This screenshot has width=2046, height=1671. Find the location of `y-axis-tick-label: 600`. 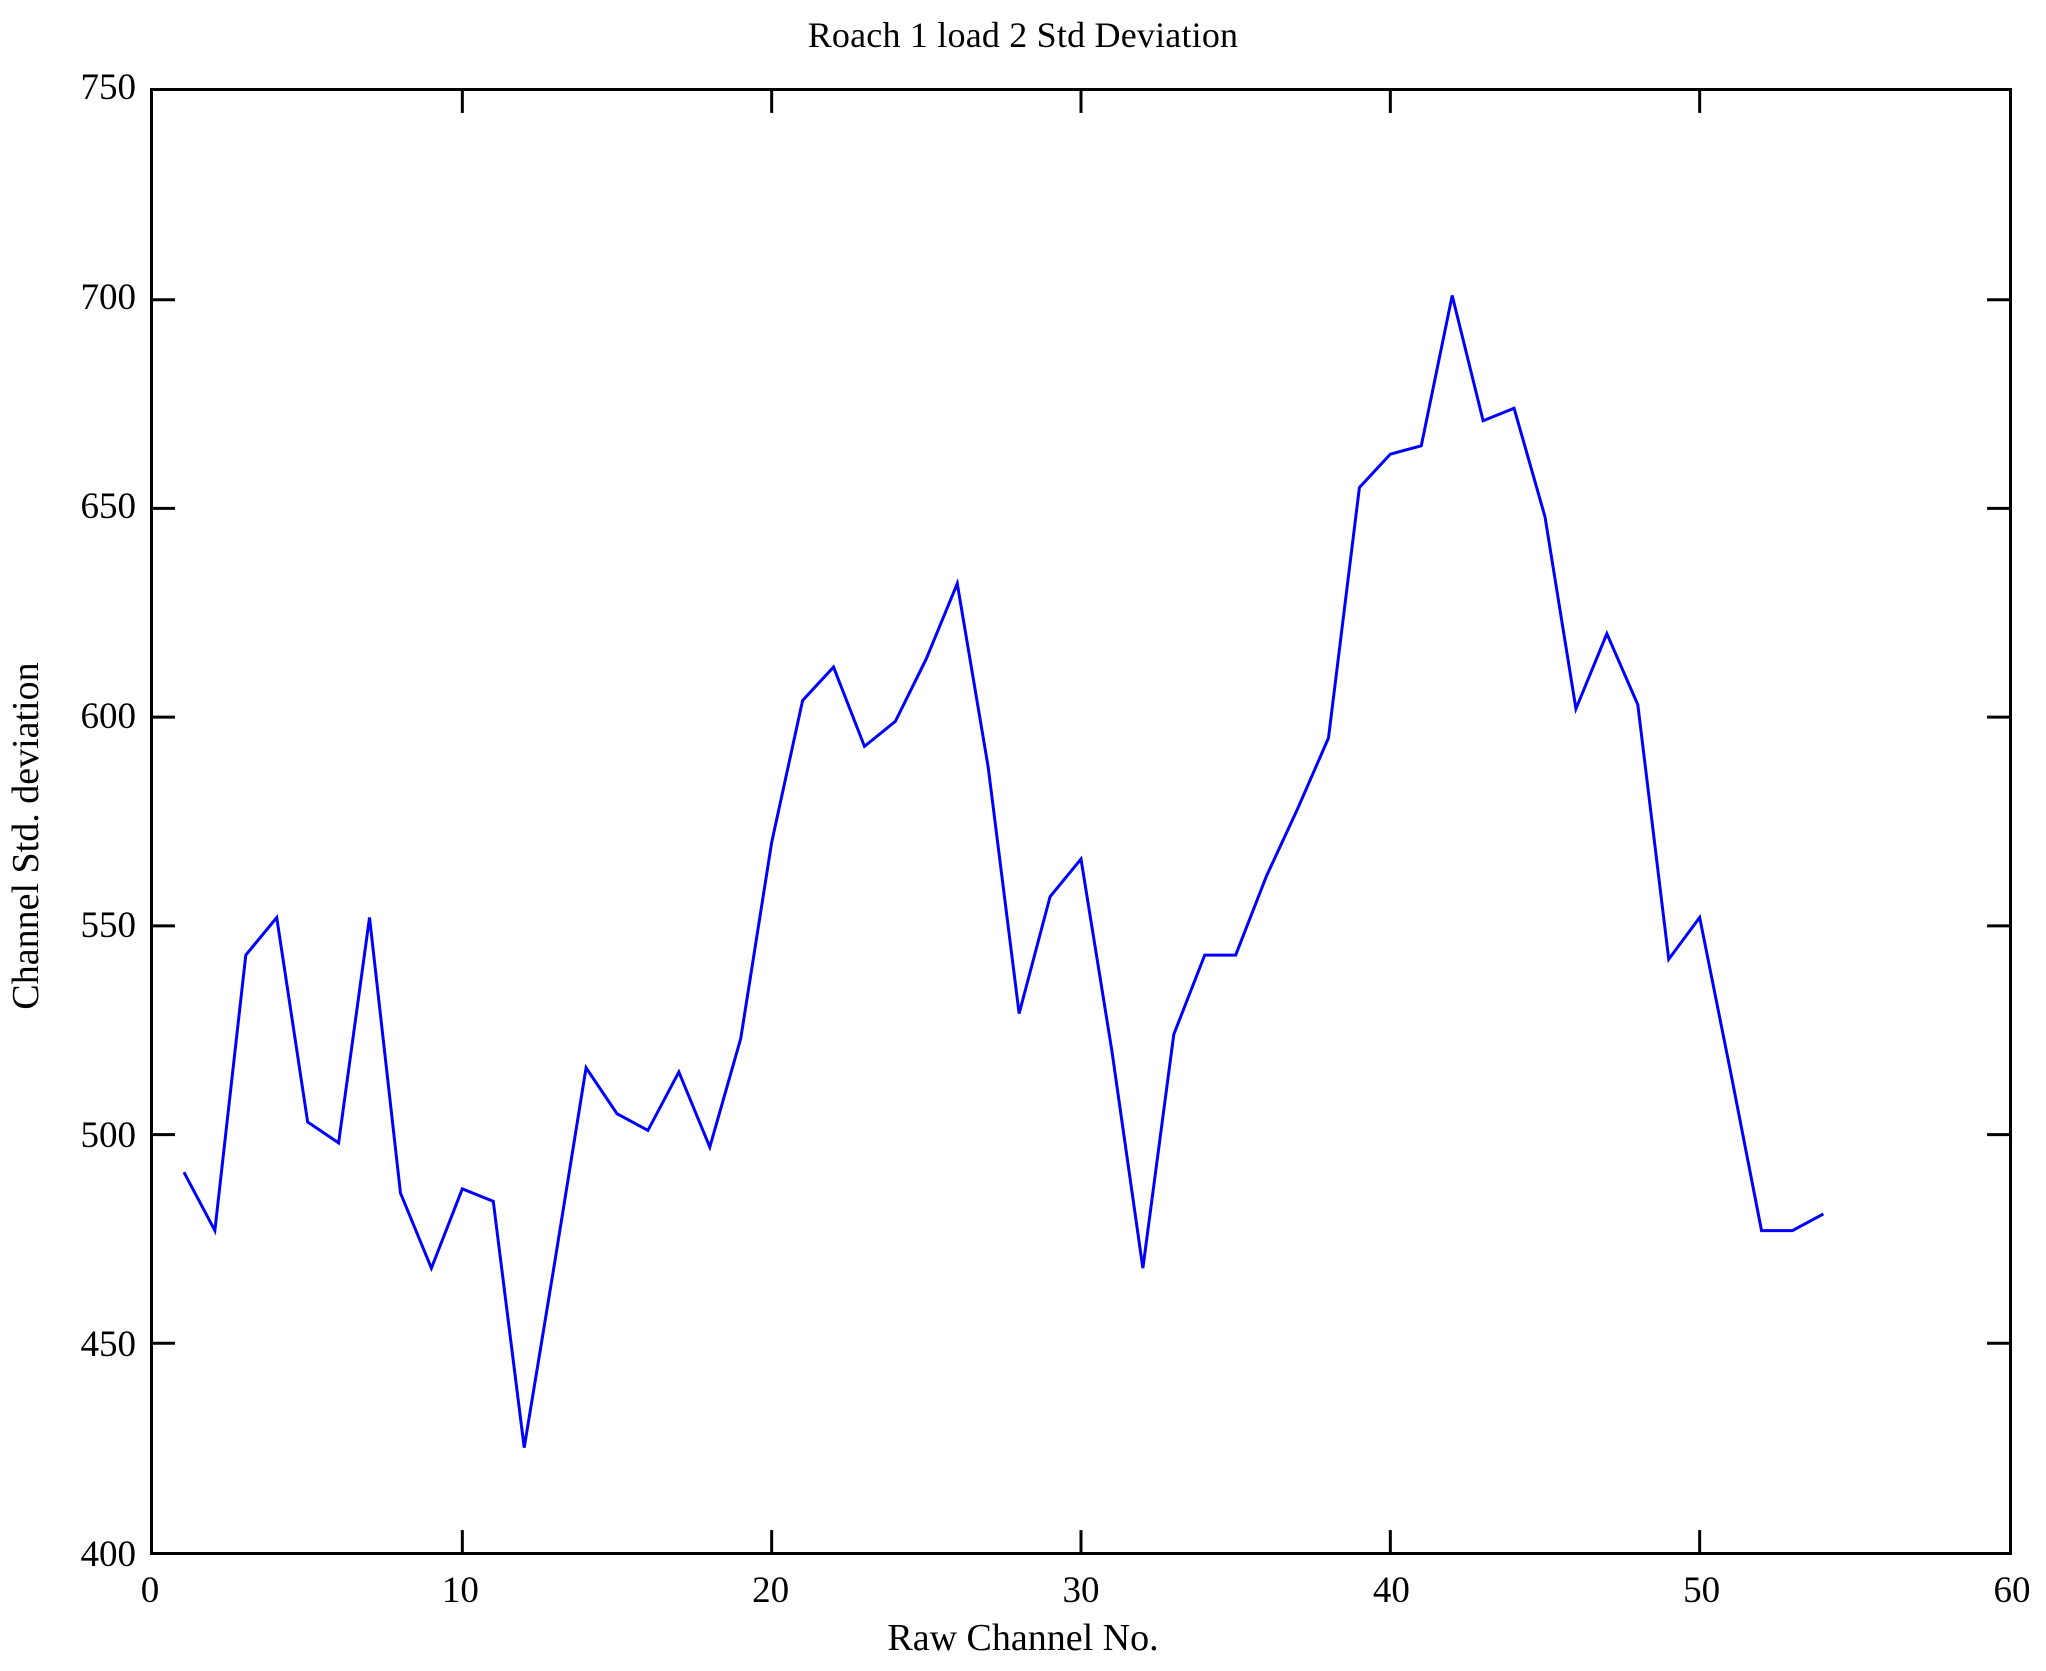

y-axis-tick-label: 600 is located at coordinates (108, 716).